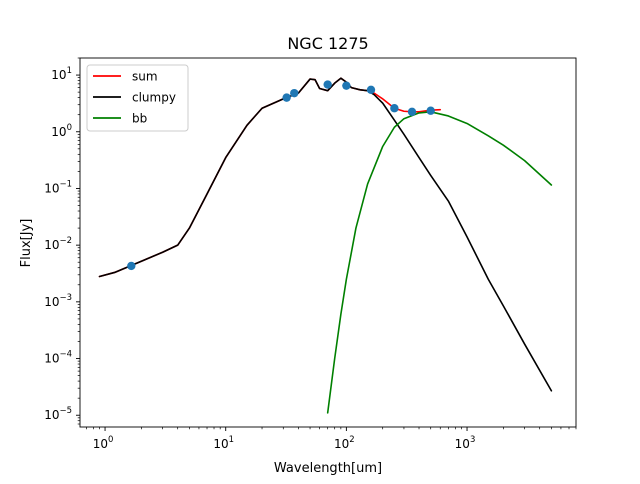  I want to click on y-tick-label: 10⁻², so click(58, 244).